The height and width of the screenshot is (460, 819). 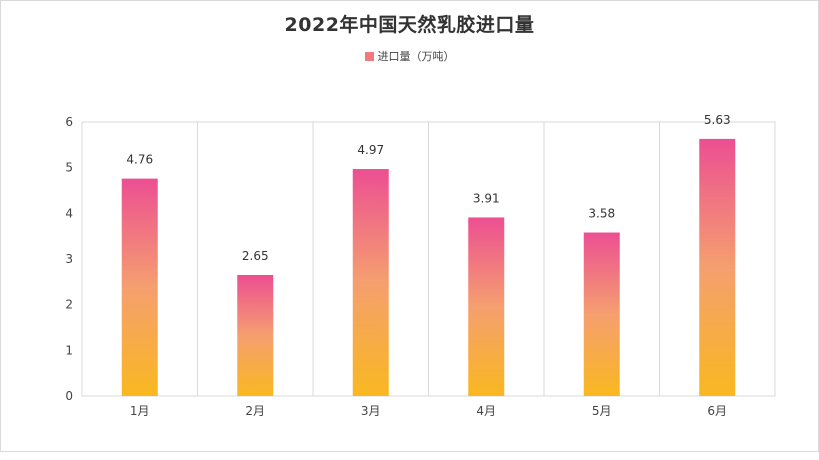 I want to click on legend-label: 进口量（万吨）, so click(x=416, y=56).